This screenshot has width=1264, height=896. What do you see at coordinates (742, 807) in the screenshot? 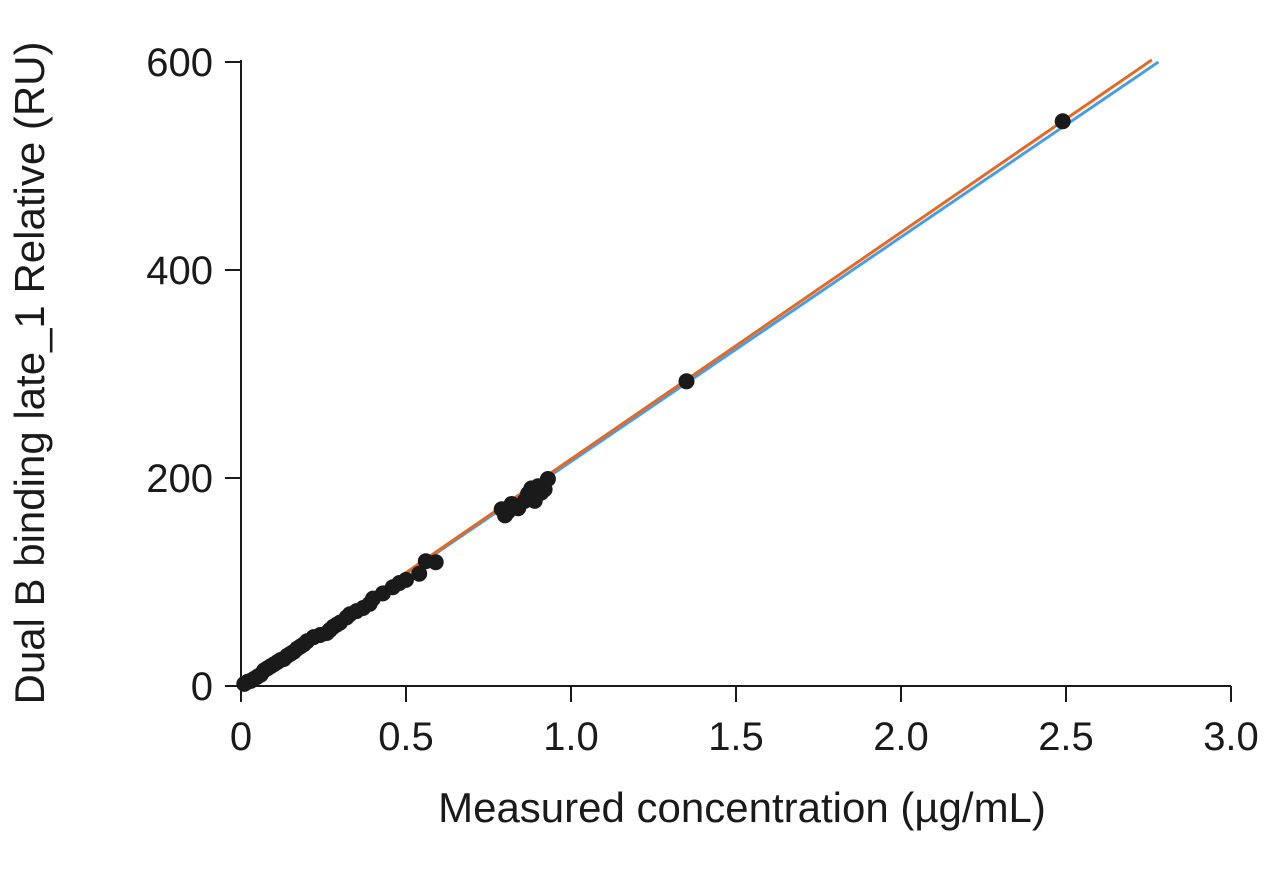
I see `x-axis-title: Measured concentration (µg/mL)` at bounding box center [742, 807].